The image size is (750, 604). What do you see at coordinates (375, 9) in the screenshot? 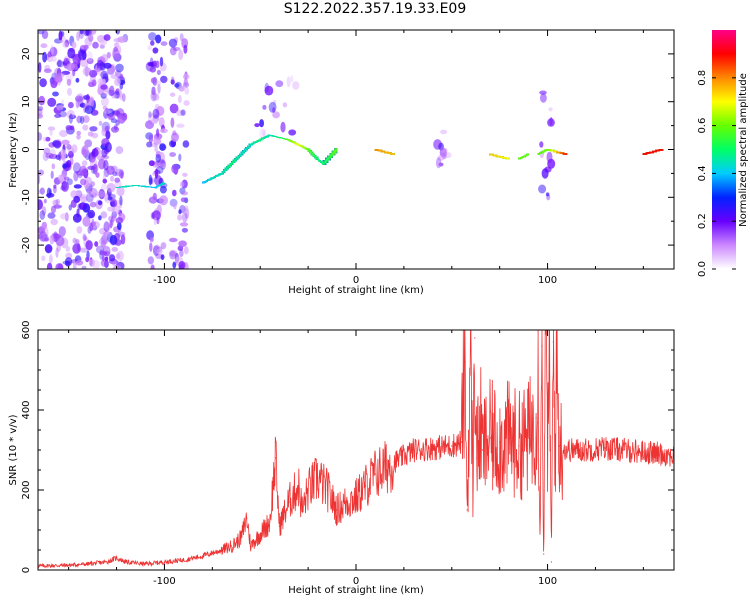
I see `chart-title: S122.2022.357.19.33.E09` at bounding box center [375, 9].